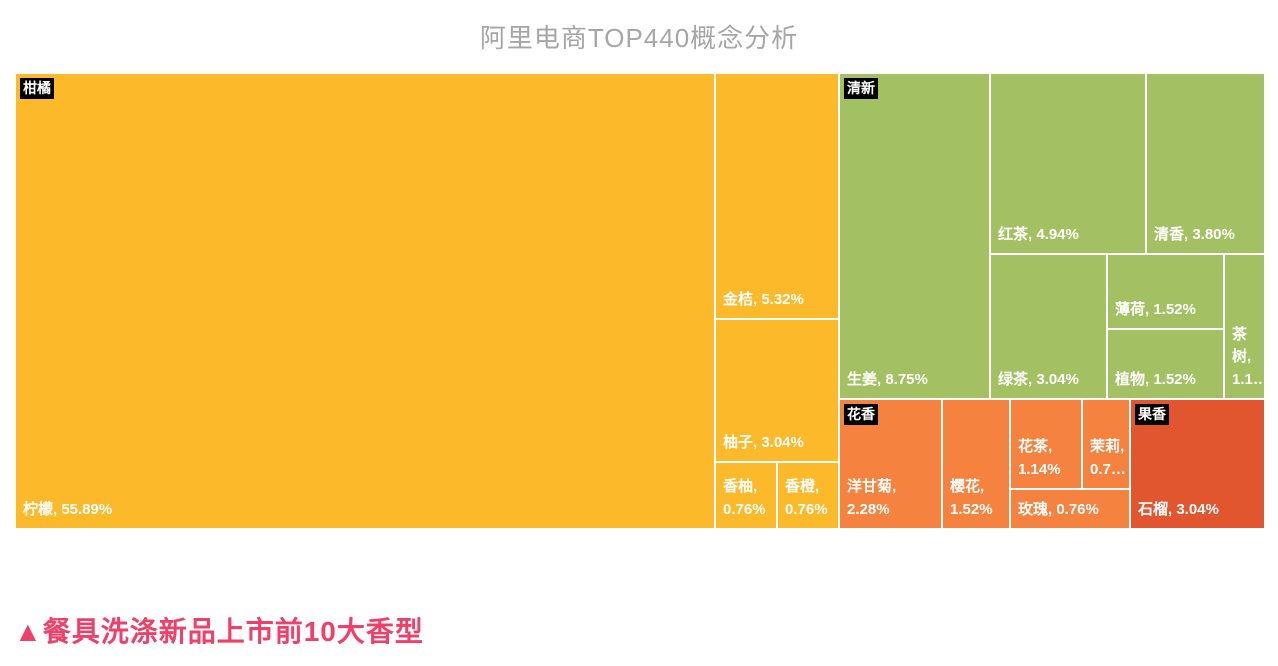 The image size is (1278, 666). I want to click on category-tag-citrus: 柑橘, so click(37, 88).